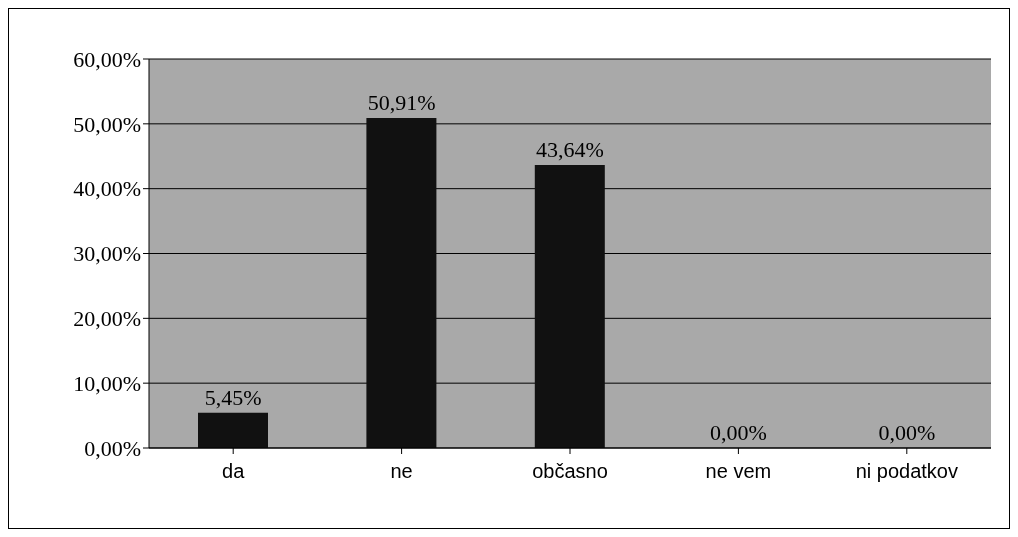  What do you see at coordinates (401, 102) in the screenshot?
I see `data-label: 50,91%` at bounding box center [401, 102].